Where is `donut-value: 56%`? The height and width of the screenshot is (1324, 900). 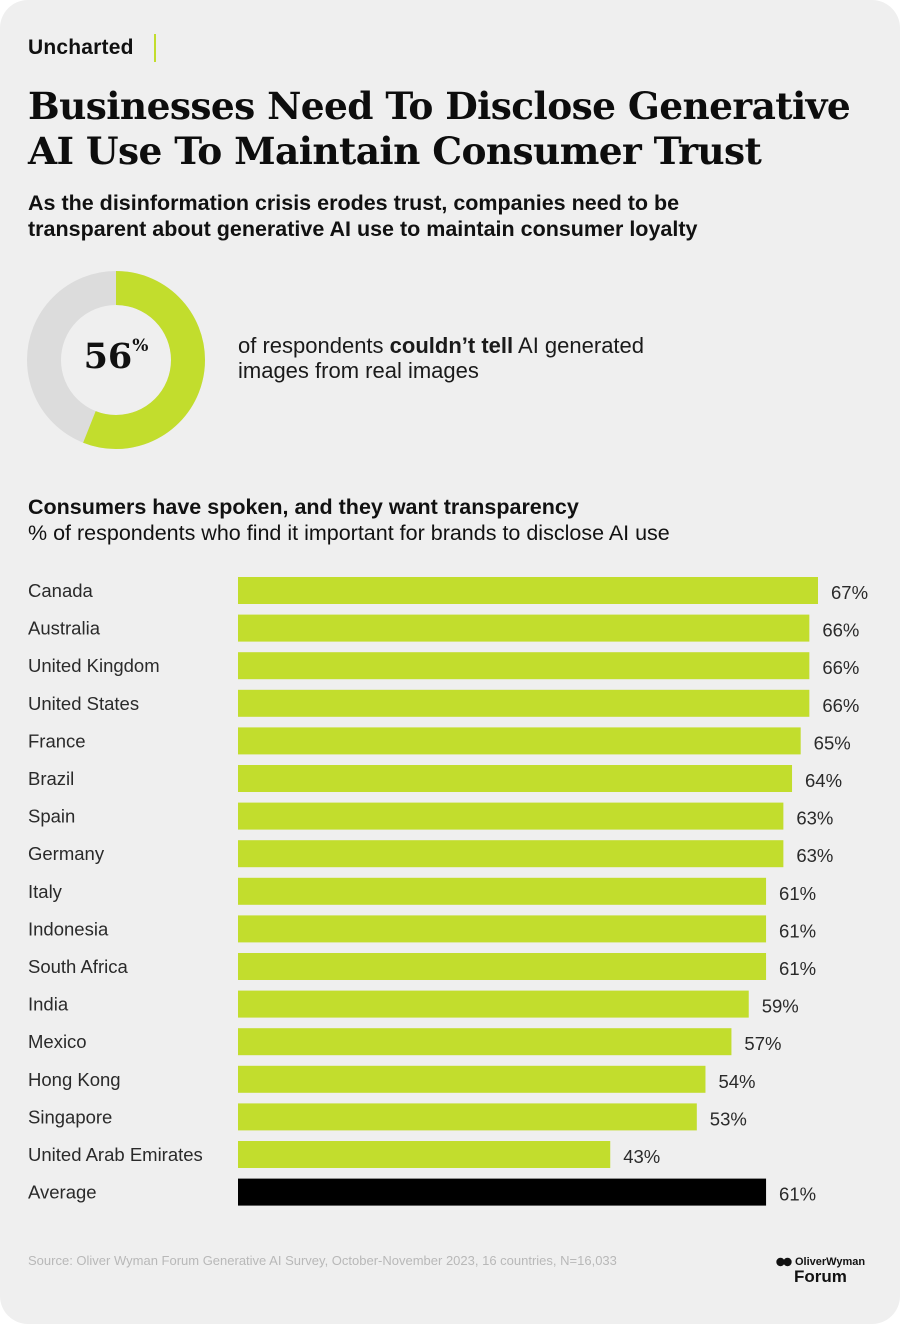 donut-value: 56% is located at coordinates (116, 356).